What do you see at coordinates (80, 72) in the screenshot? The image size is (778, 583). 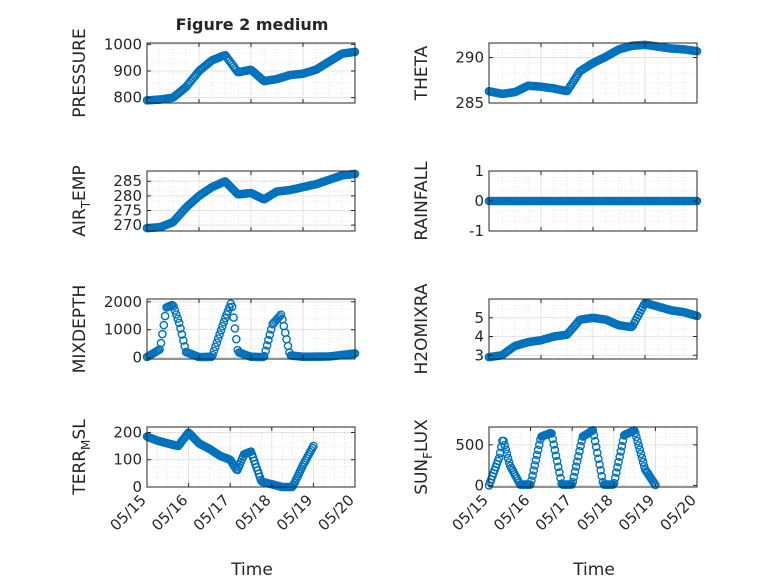 I see `y-axis-label: PRESSURE` at bounding box center [80, 72].